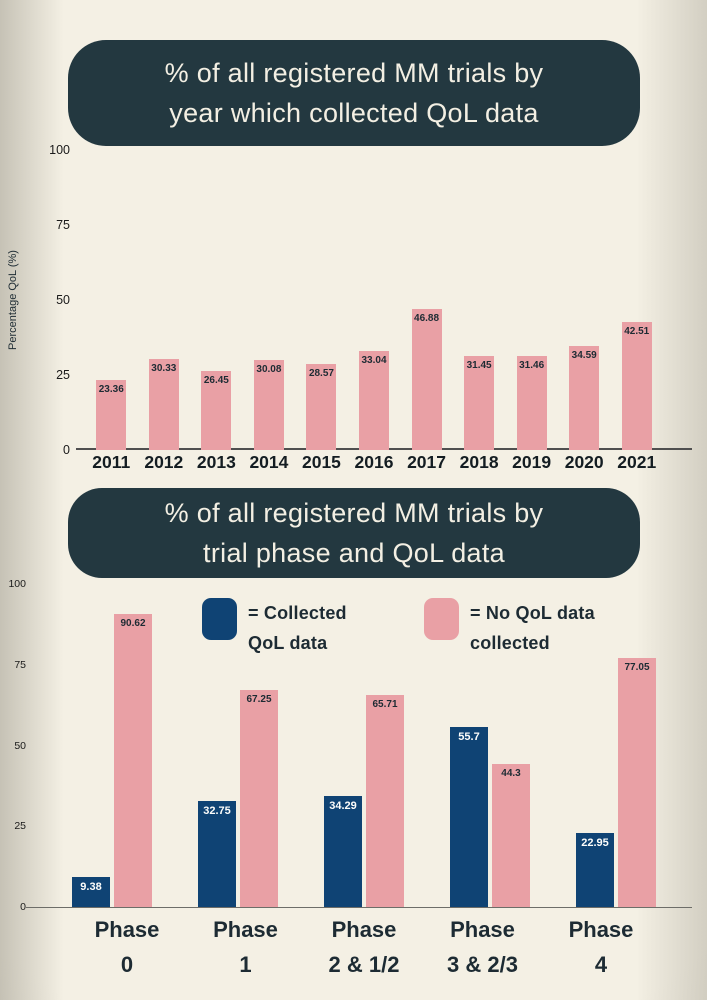 This screenshot has height=1000, width=707. I want to click on legend-label-no-qol: = No QoL data collected, so click(532, 628).